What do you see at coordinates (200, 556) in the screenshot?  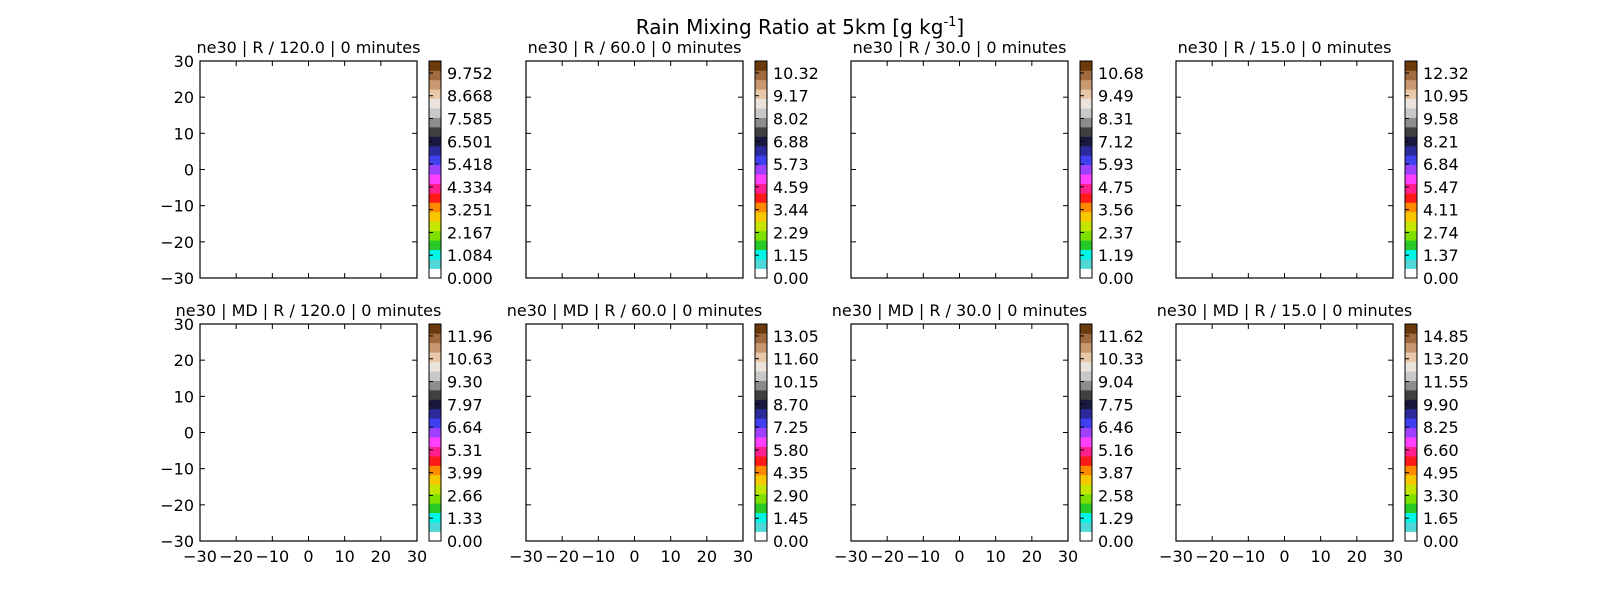 I see `x-tick-label: −30` at bounding box center [200, 556].